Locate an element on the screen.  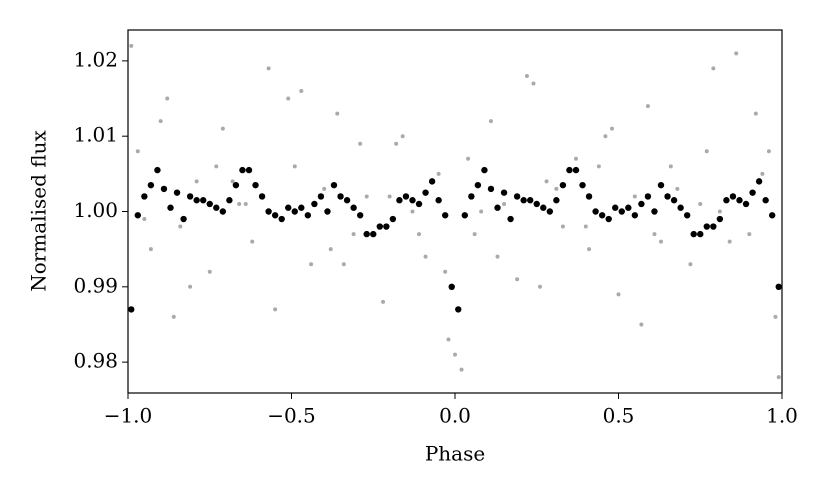
y-tick-label: 0.99 is located at coordinates (95, 285).